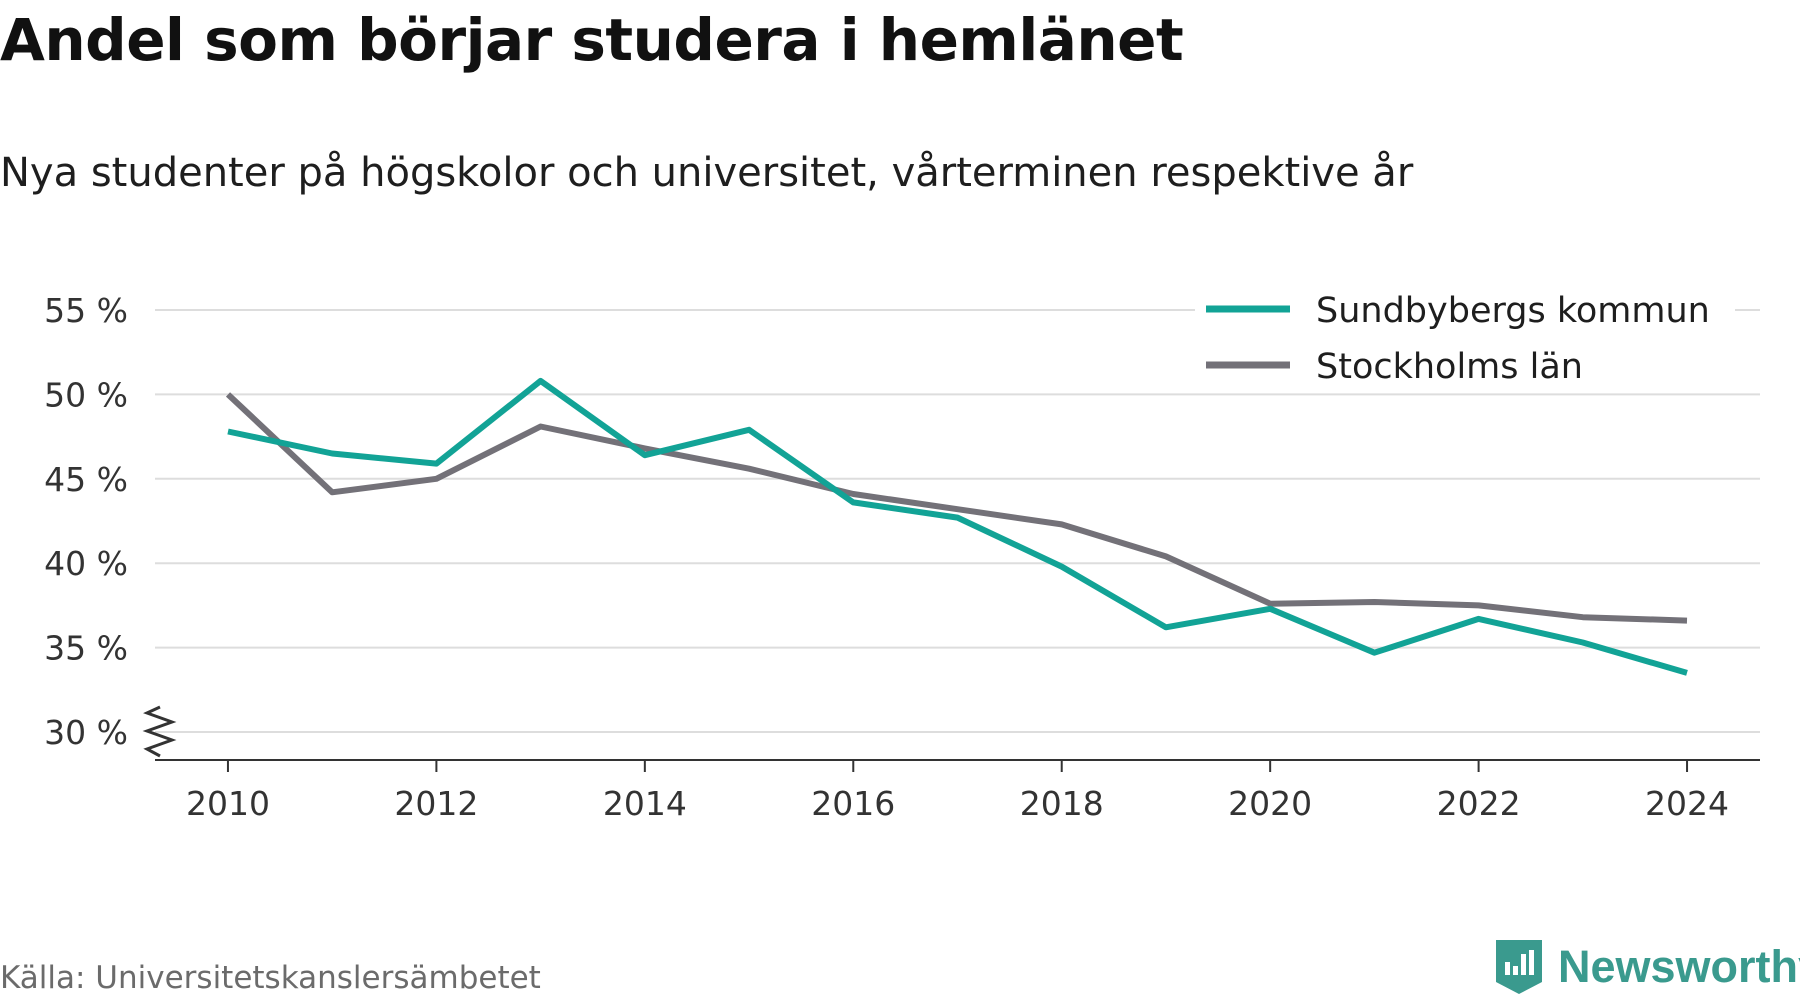 The width and height of the screenshot is (1800, 1000). What do you see at coordinates (957, 765) in the screenshot?
I see `x-axis` at bounding box center [957, 765].